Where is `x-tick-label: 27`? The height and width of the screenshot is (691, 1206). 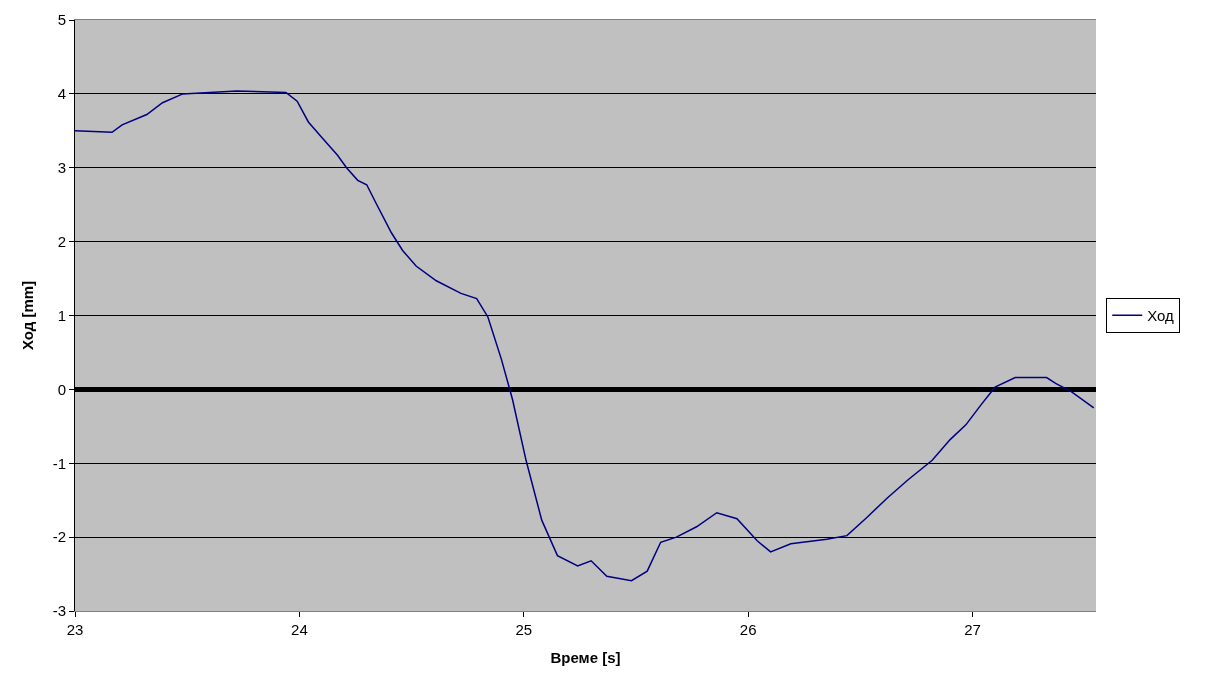 x-tick-label: 27 is located at coordinates (972, 629).